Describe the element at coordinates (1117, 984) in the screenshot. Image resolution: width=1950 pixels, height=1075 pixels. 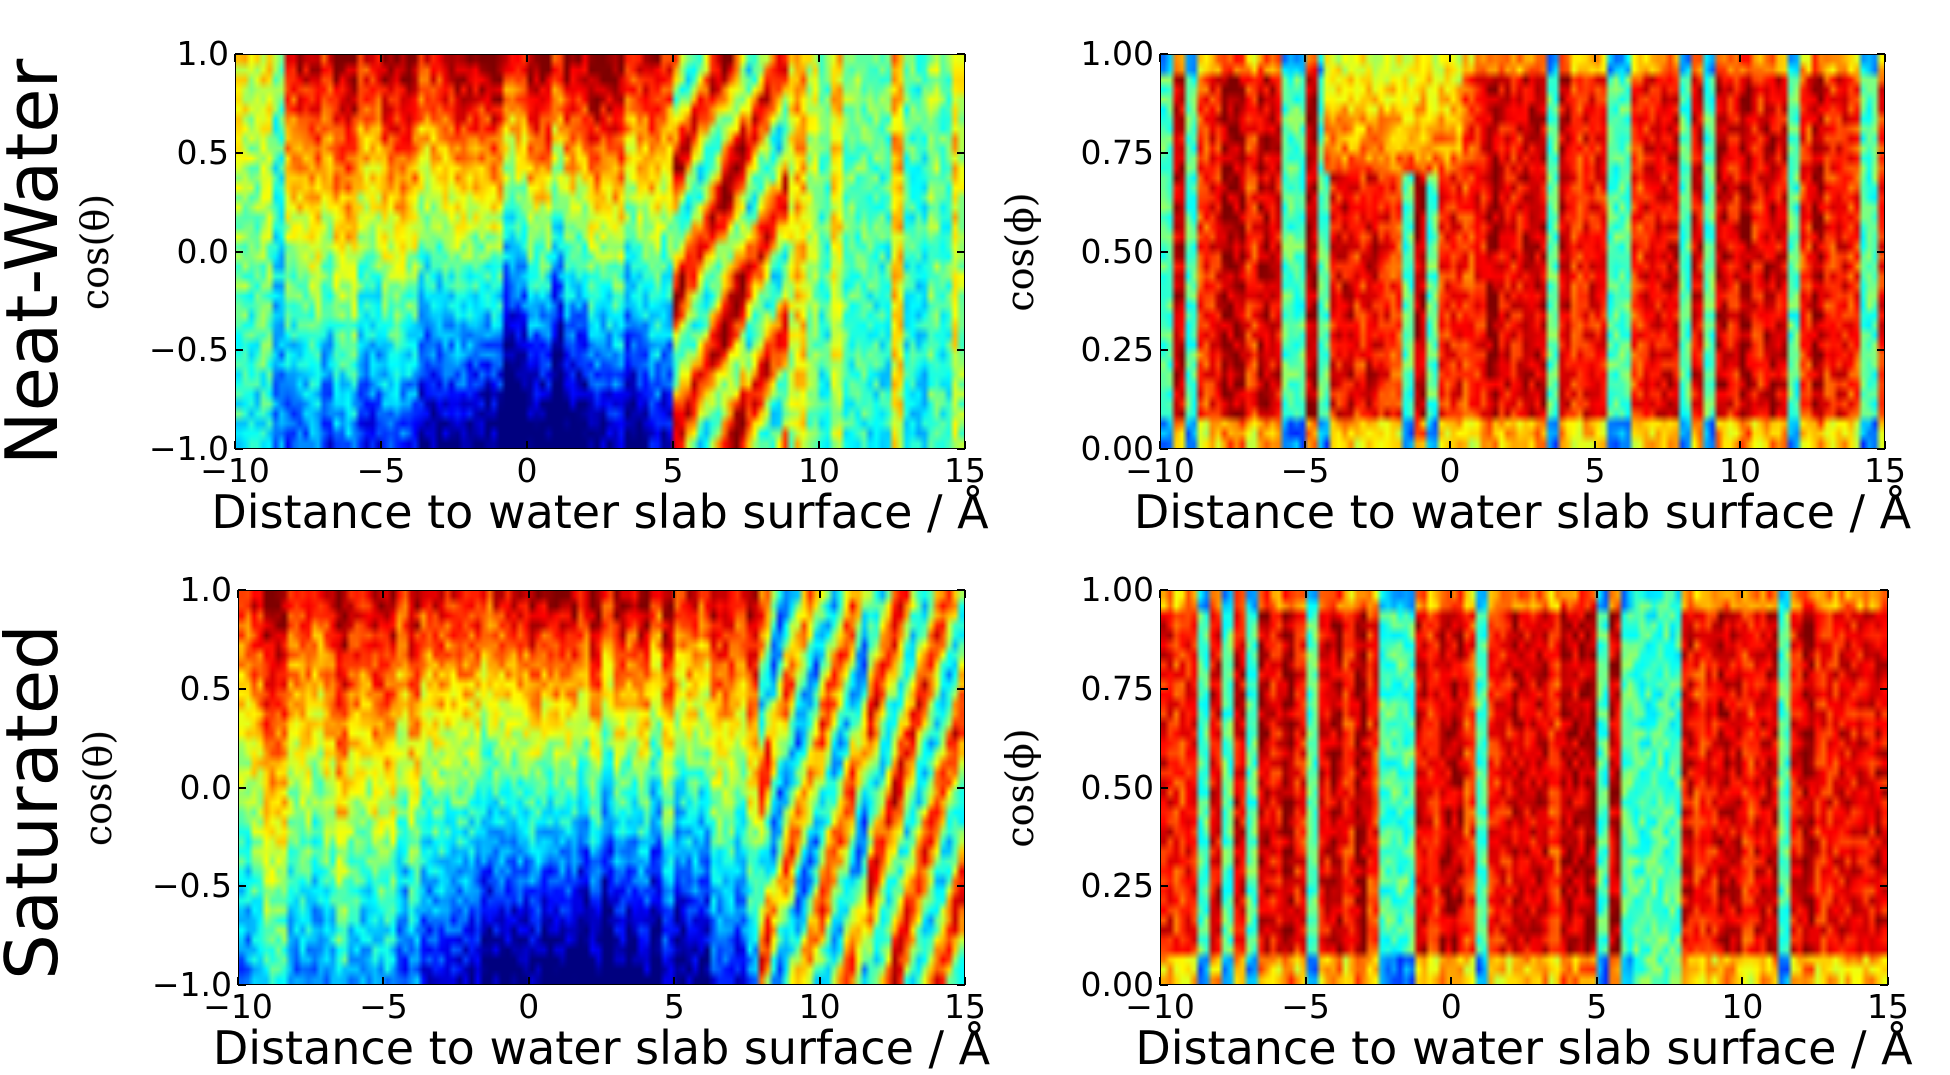
I see `y-tick-label: 0.00` at that location.